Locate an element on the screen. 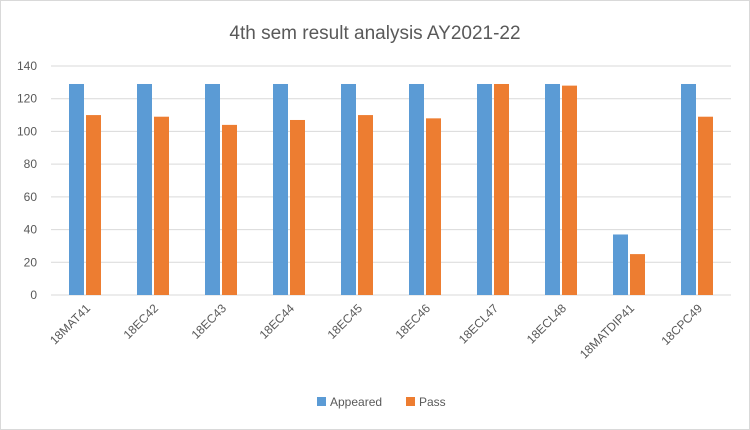 The image size is (750, 430). x-tick-label: 18MATDIP41 is located at coordinates (607, 331).